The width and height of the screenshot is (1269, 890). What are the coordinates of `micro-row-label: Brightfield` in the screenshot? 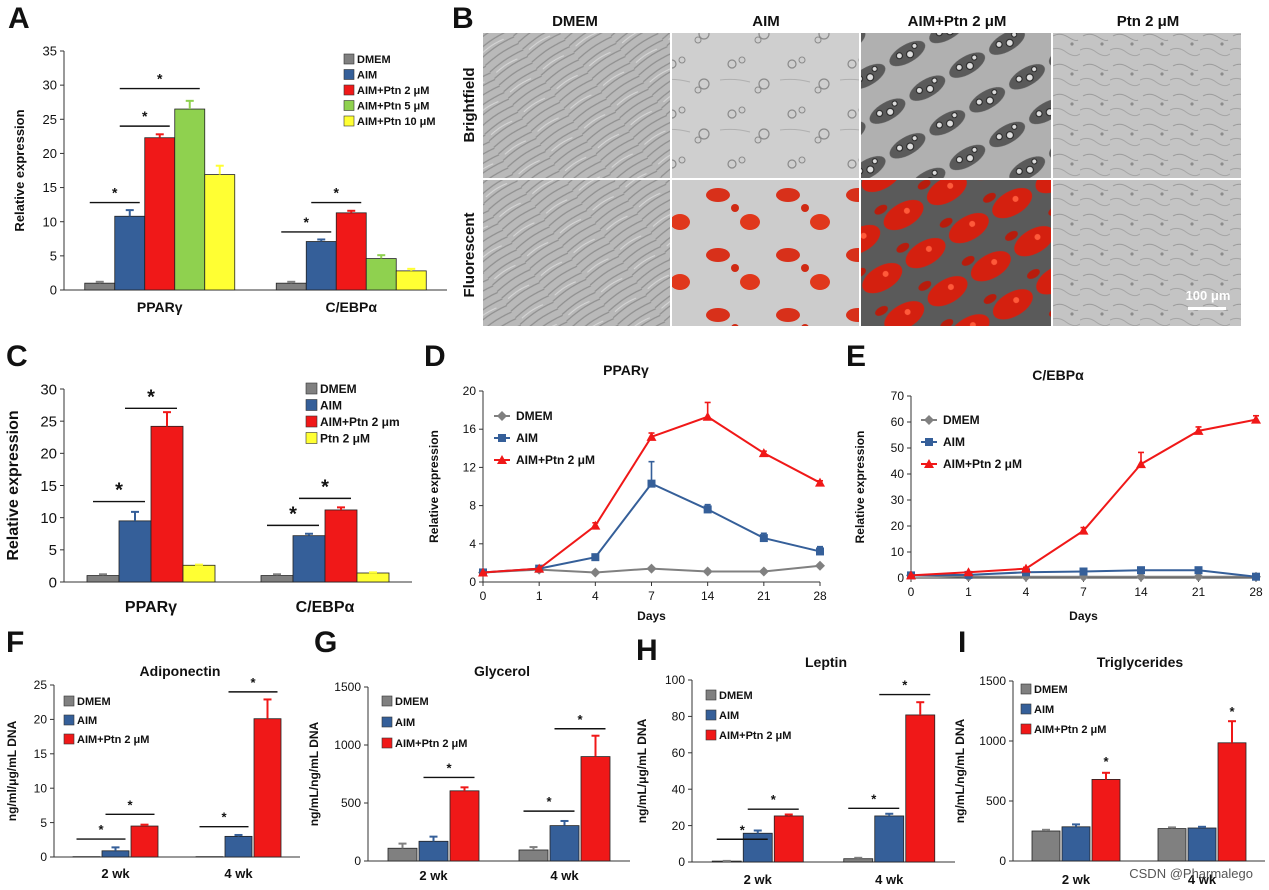 It's located at (469, 105).